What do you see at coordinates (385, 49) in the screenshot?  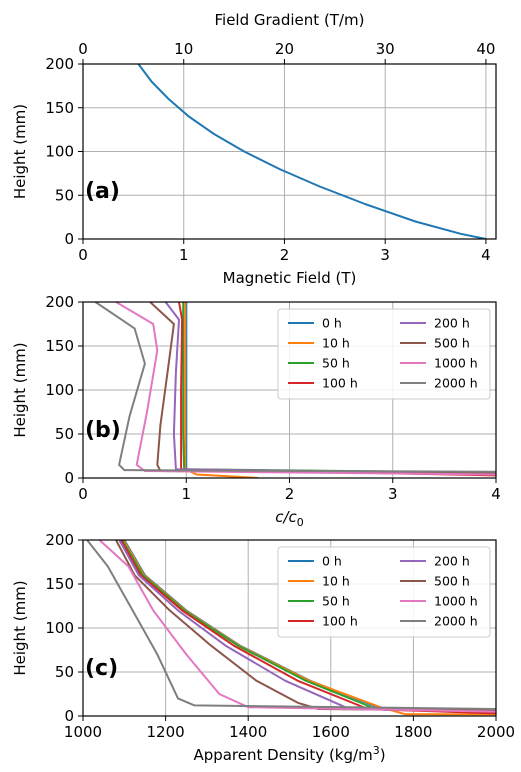 I see `x2-tick-label: 30` at bounding box center [385, 49].